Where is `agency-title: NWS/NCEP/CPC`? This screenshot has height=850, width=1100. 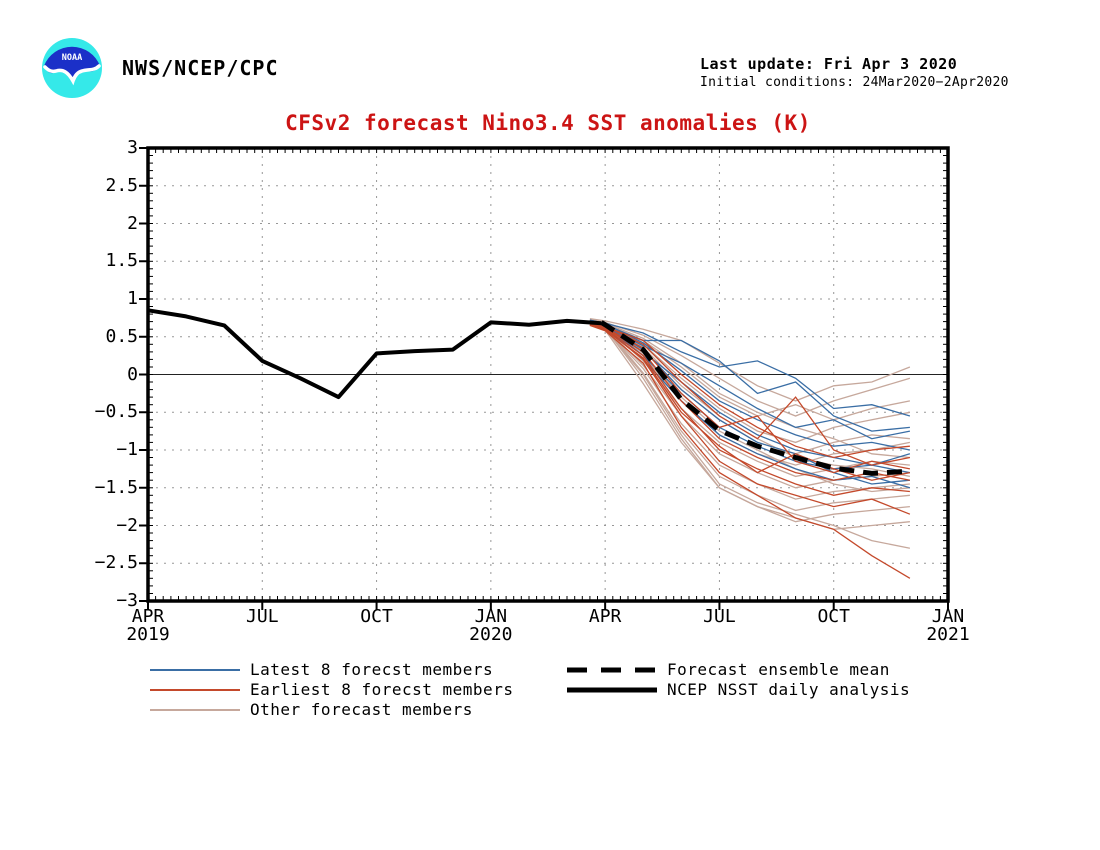
agency-title: NWS/NCEP/CPC is located at coordinates (200, 68).